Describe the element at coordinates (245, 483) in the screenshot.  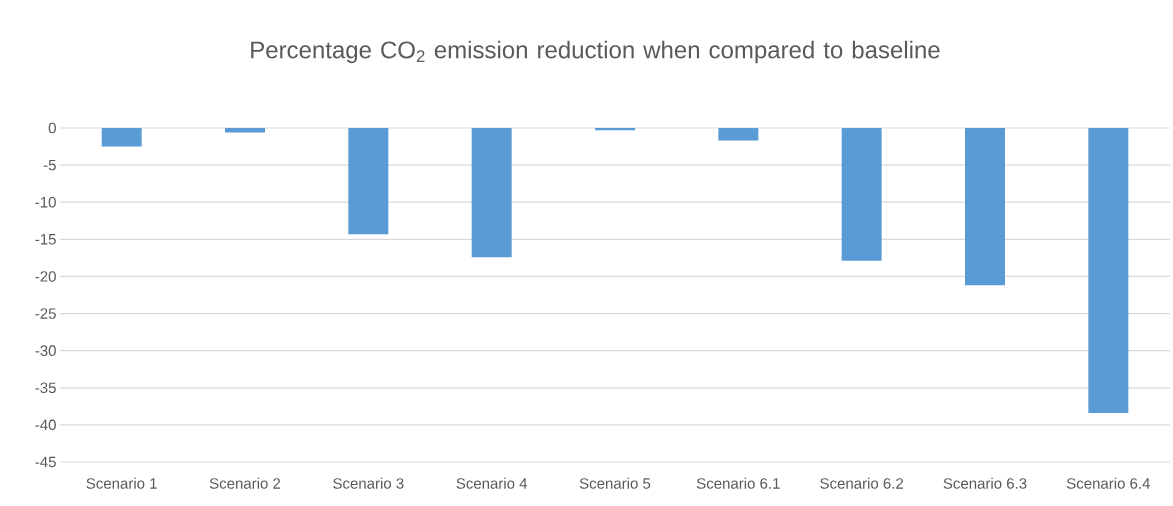
I see `x-tick-label: Scenario 2` at that location.